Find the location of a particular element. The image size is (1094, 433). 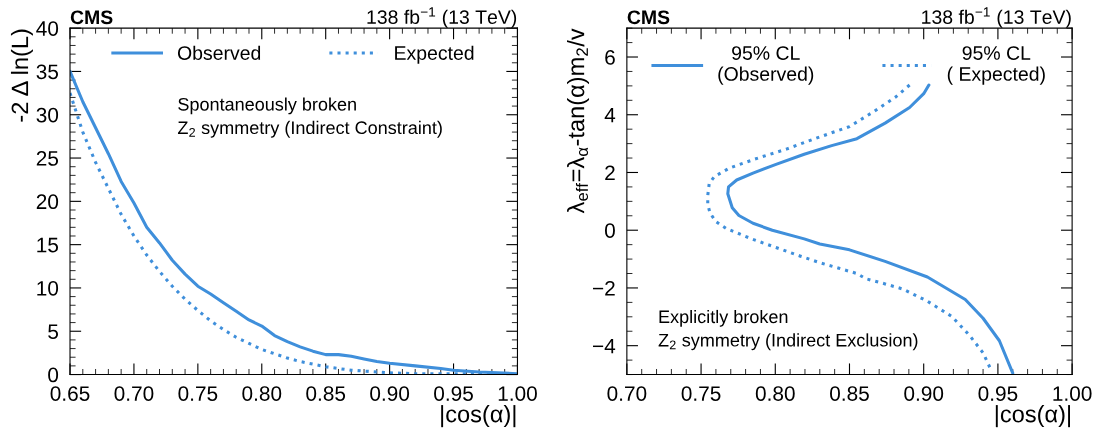

y-axis-title: -2 Δ ln(L) is located at coordinates (21, 75).